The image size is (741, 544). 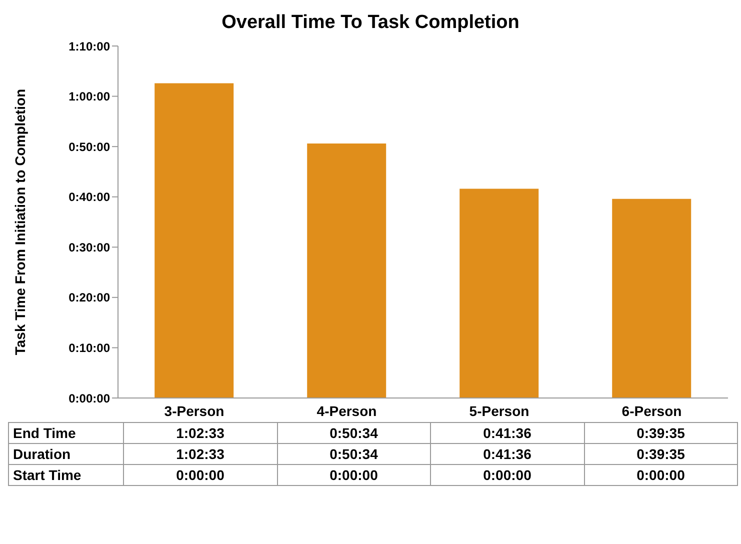 What do you see at coordinates (346, 410) in the screenshot?
I see `x-tick-label: 4-Person` at bounding box center [346, 410].